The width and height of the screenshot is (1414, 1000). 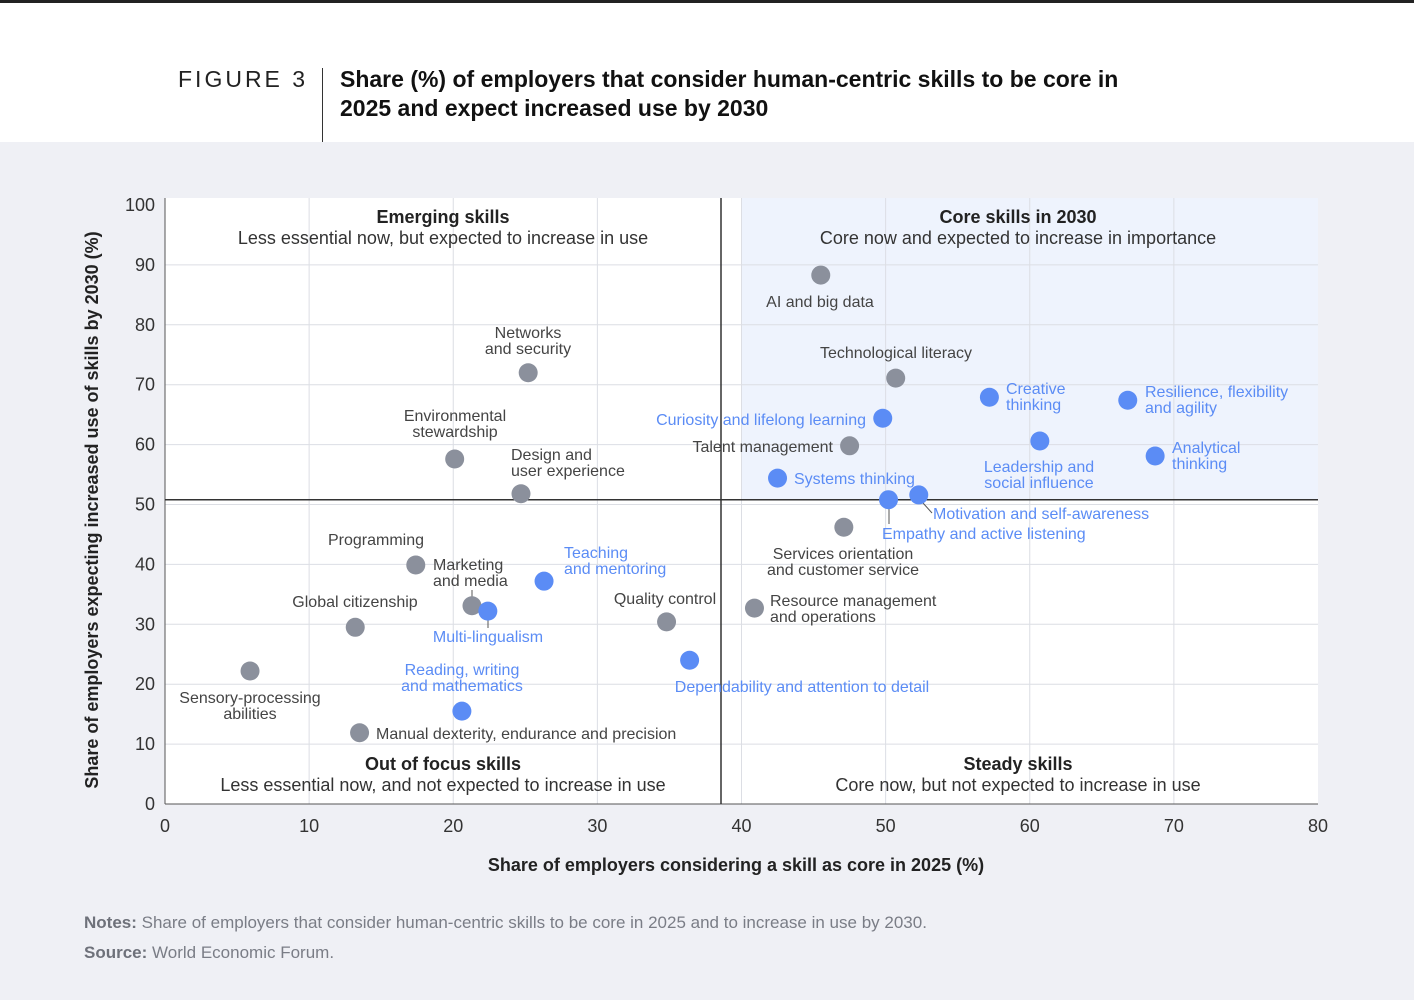 I want to click on y-tick-label: 20, so click(x=145, y=684).